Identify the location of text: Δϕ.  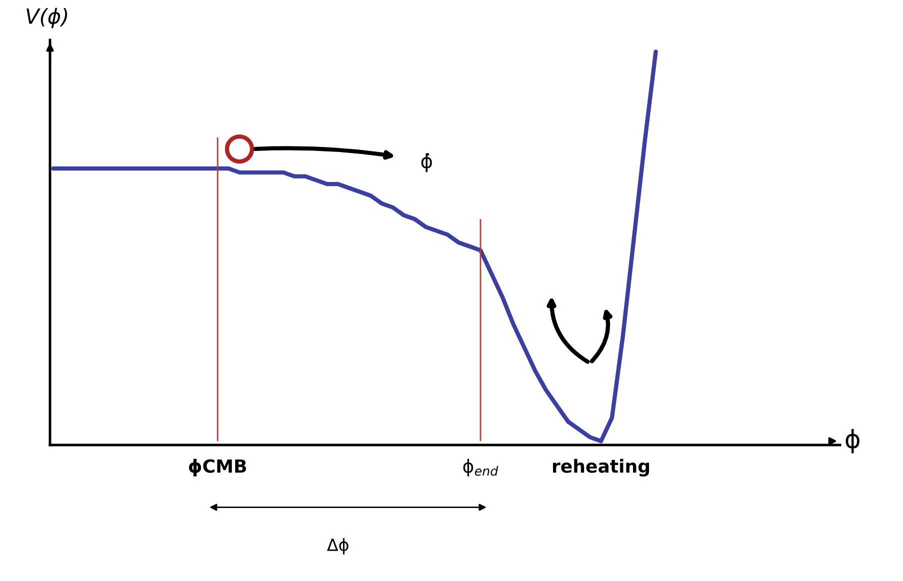
(337, 546).